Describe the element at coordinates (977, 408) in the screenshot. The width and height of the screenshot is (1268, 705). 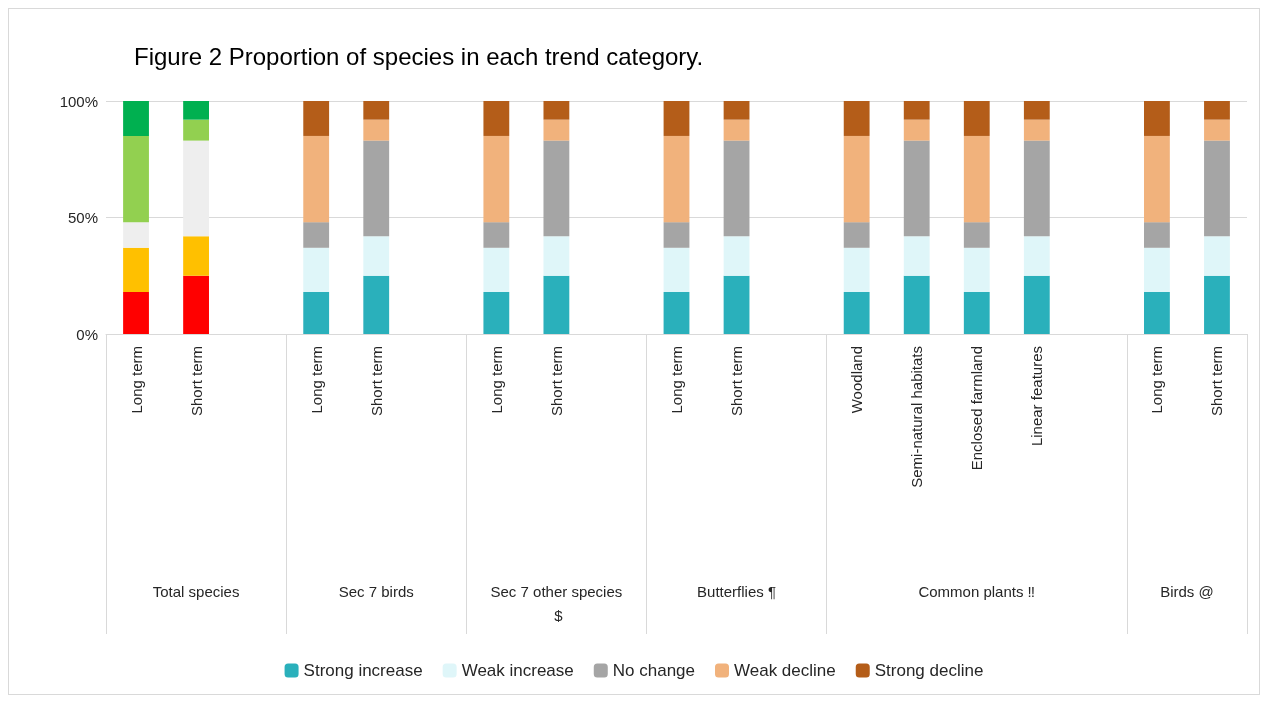
I see `x-tick-label: Enclosed farmland` at that location.